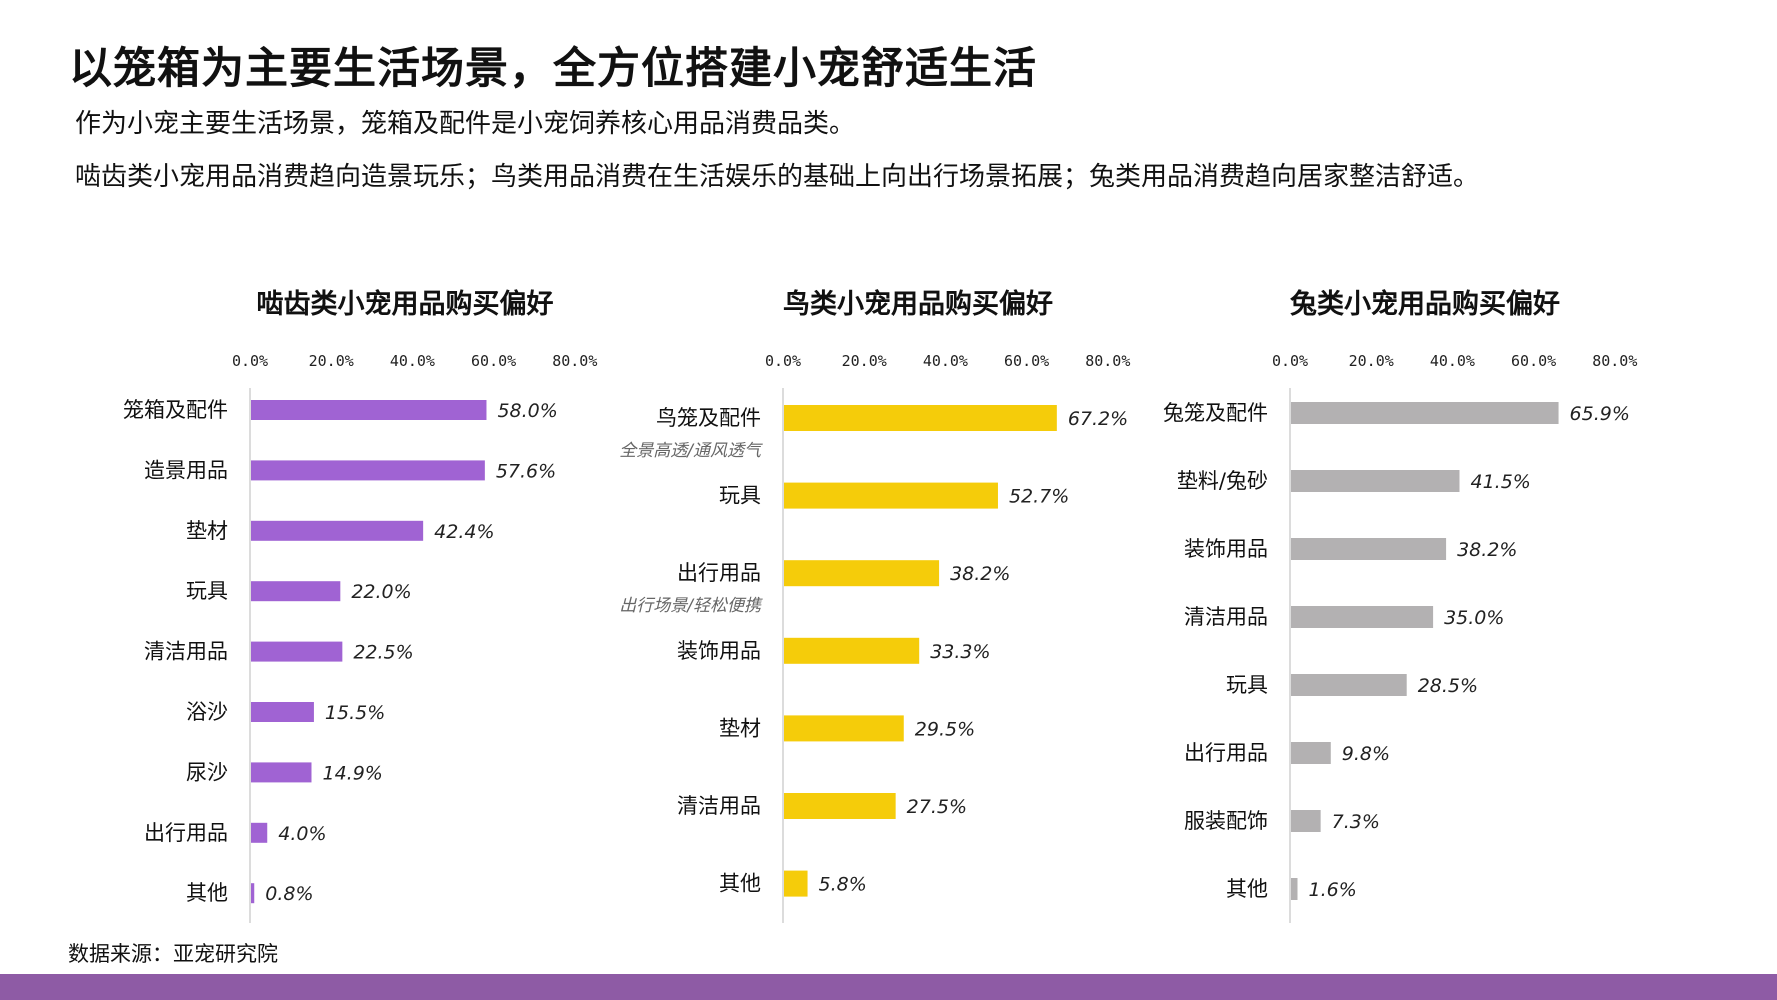 The width and height of the screenshot is (1777, 1000). I want to click on axis-tick-rodent-1: 20.0%, so click(331, 361).